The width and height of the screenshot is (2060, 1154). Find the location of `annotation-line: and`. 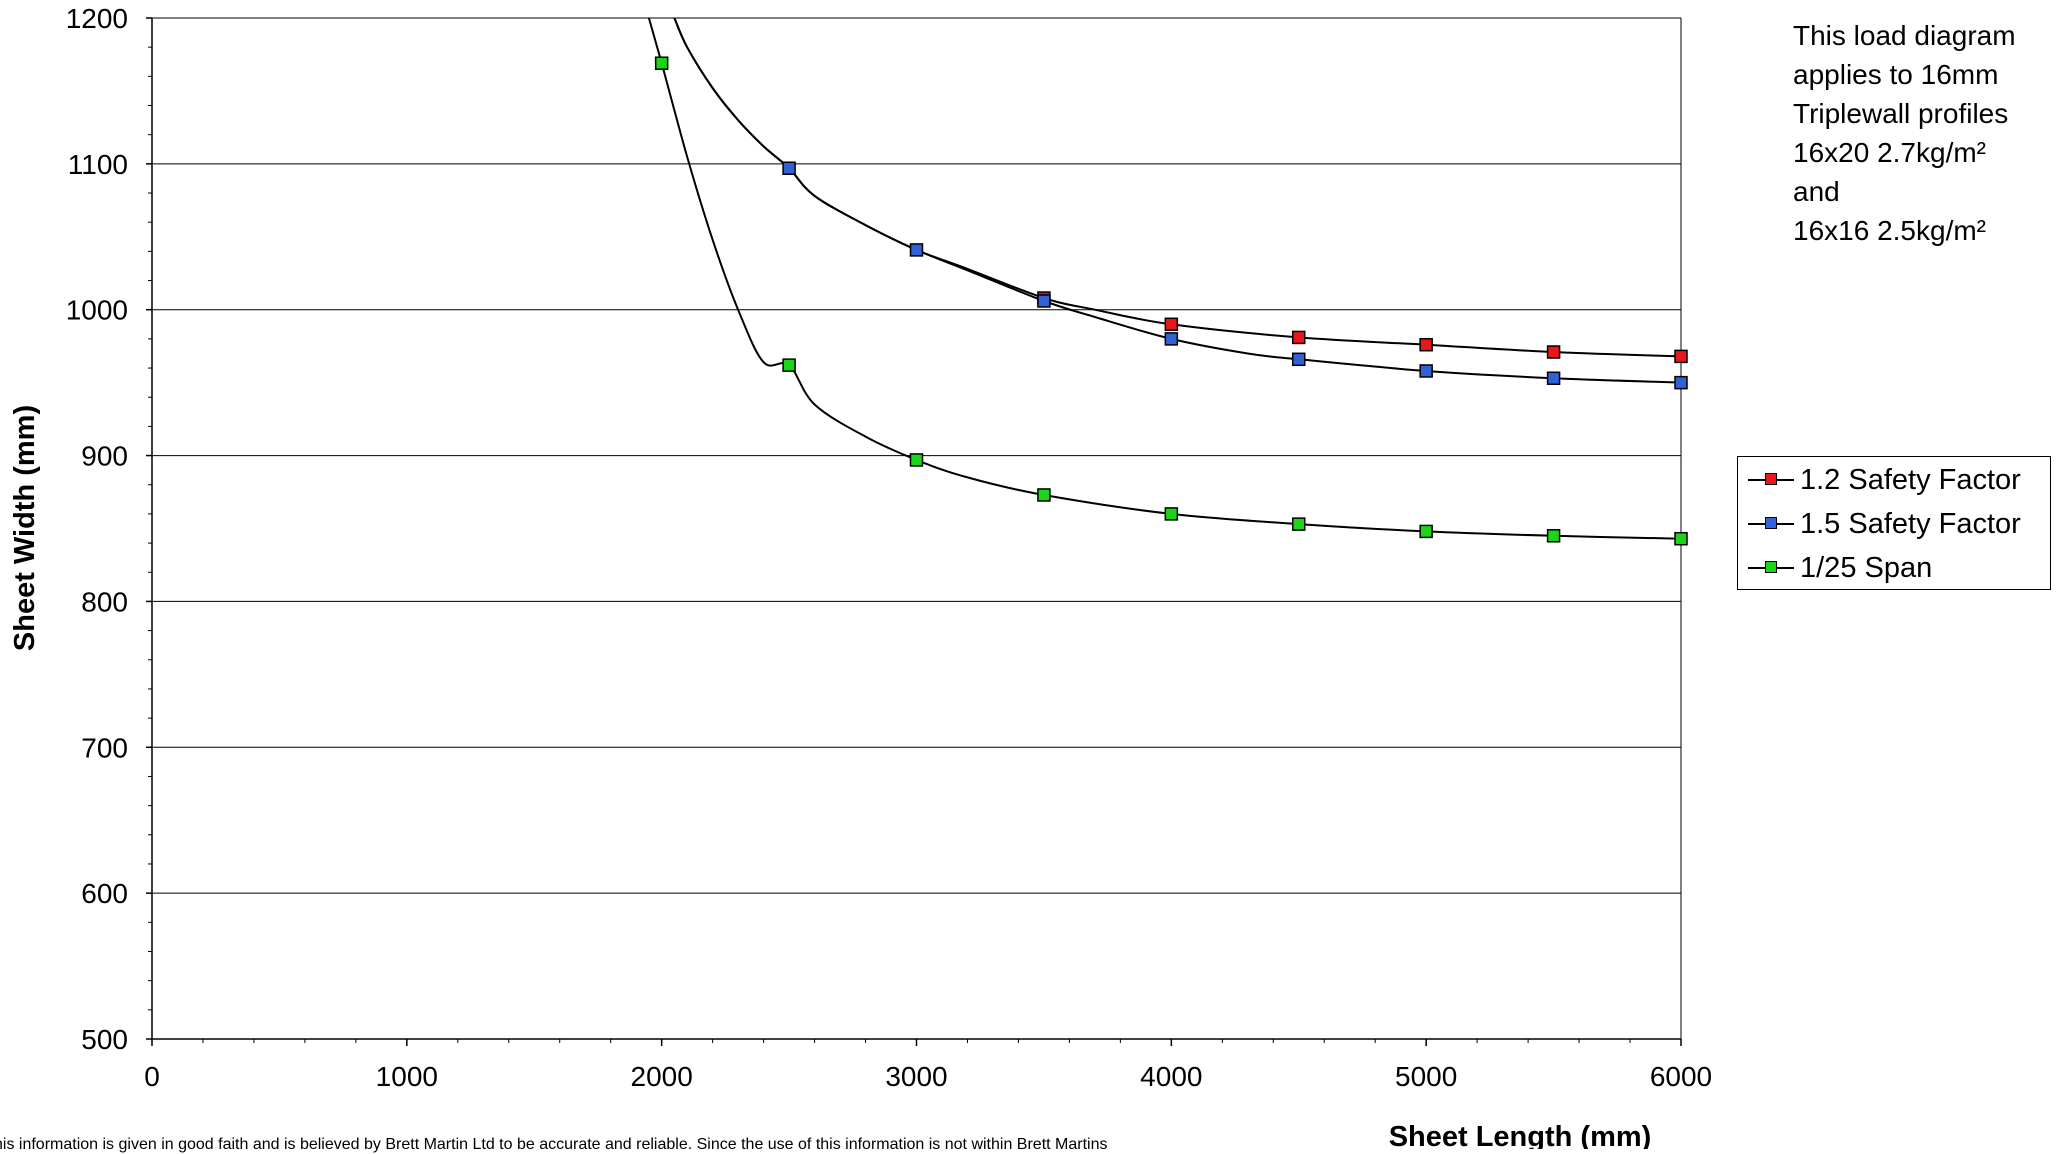

annotation-line: and is located at coordinates (1816, 191).